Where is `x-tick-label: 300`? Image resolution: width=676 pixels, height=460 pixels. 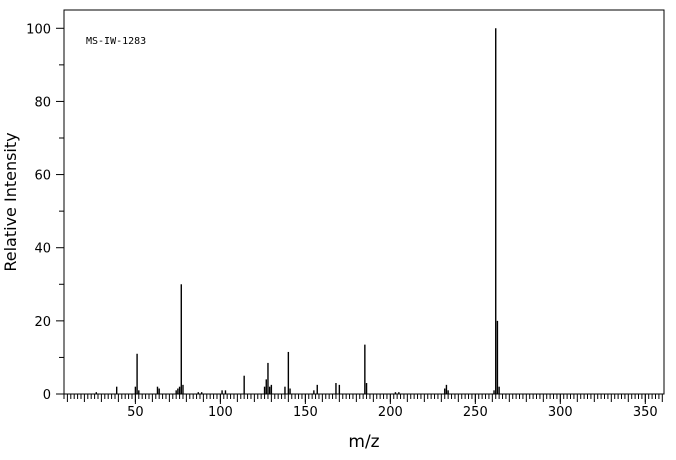 x-tick-label: 300 is located at coordinates (560, 412).